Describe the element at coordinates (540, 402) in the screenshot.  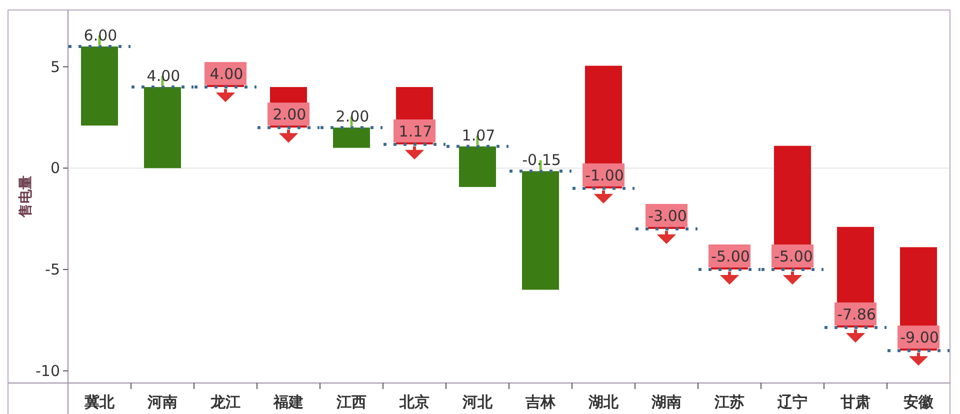
I see `x-tick-label: 吉林` at that location.